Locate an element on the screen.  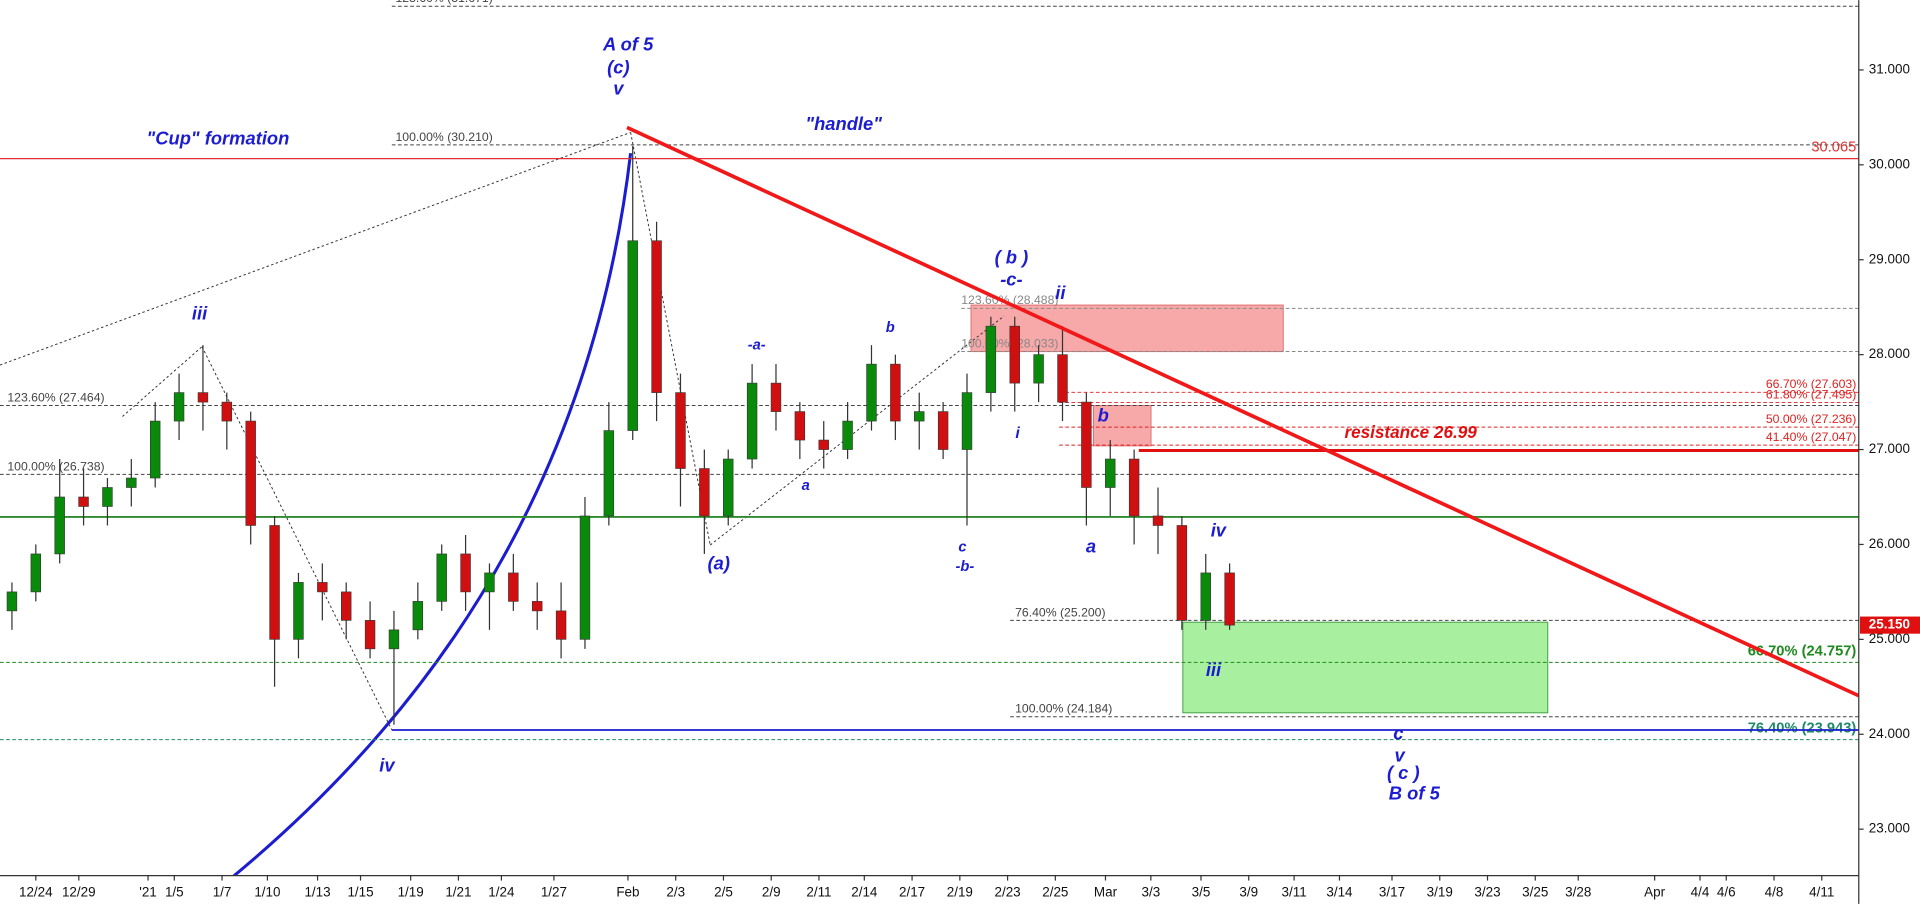
fib-label: 100.00% (26.738) is located at coordinates (55, 466).